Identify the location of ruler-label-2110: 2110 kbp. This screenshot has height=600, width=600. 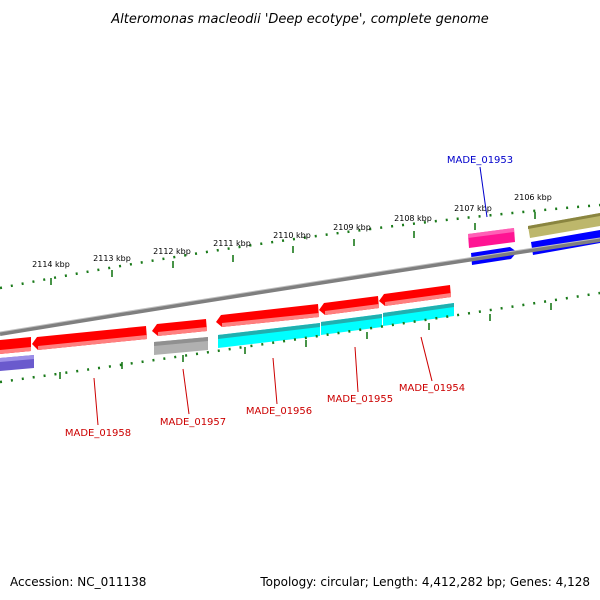
(292, 235).